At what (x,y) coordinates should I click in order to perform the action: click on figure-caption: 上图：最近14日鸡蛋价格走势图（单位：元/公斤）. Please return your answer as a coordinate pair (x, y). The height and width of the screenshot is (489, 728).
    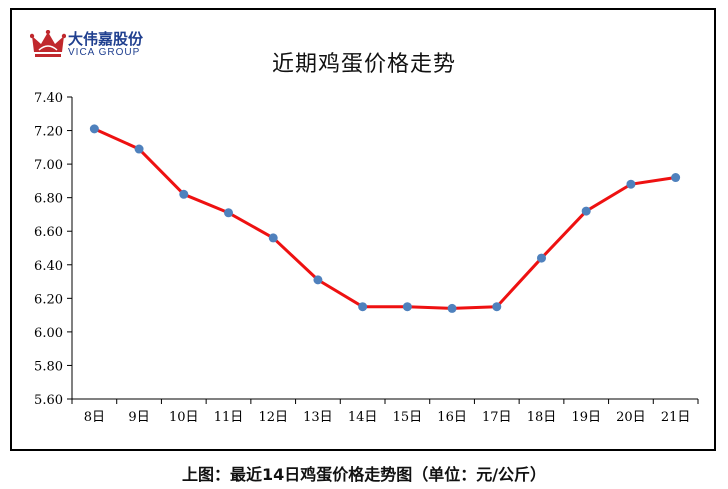
    Looking at the image, I should click on (364, 474).